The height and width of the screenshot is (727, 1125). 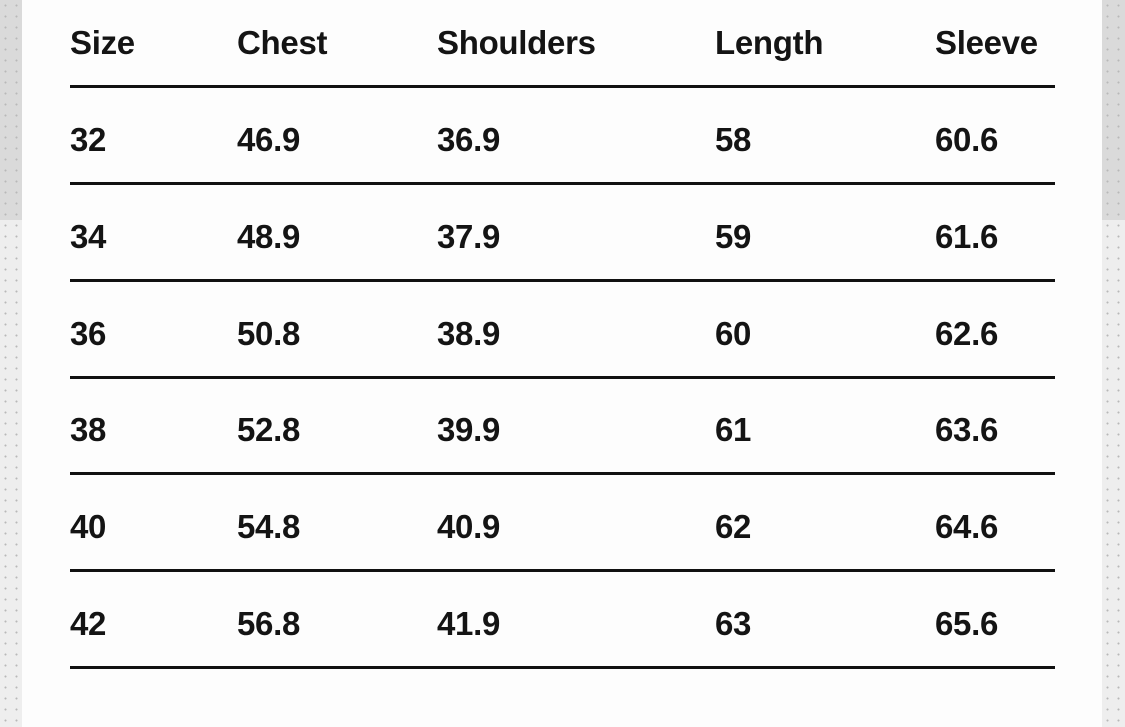 I want to click on cell-size: 42, so click(x=88, y=623).